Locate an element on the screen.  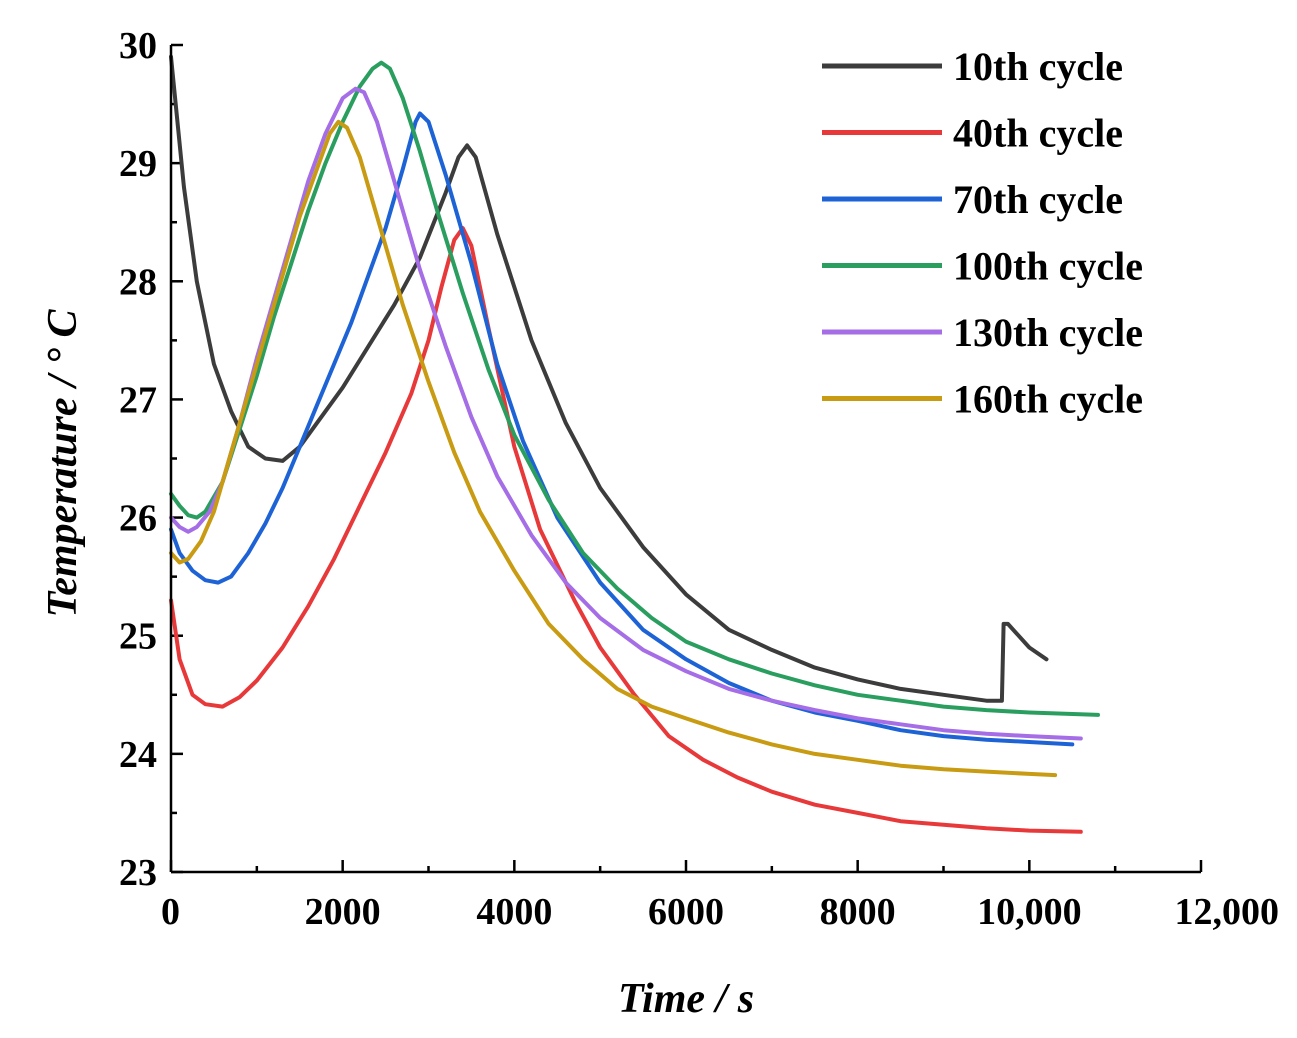
x-tick-label: 0 is located at coordinates (170, 912).